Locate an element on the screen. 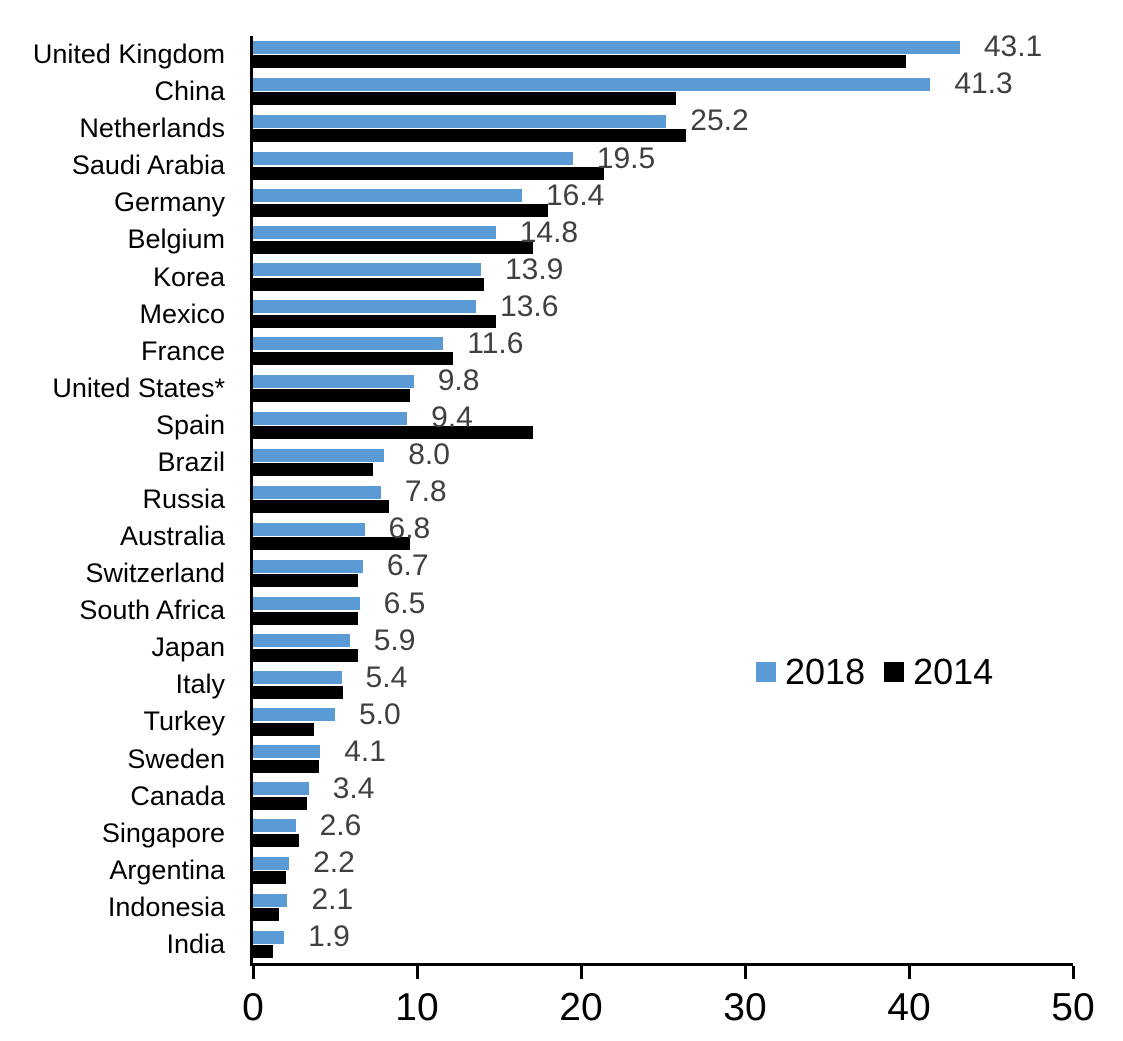  value-label: 7.8 is located at coordinates (425, 492).